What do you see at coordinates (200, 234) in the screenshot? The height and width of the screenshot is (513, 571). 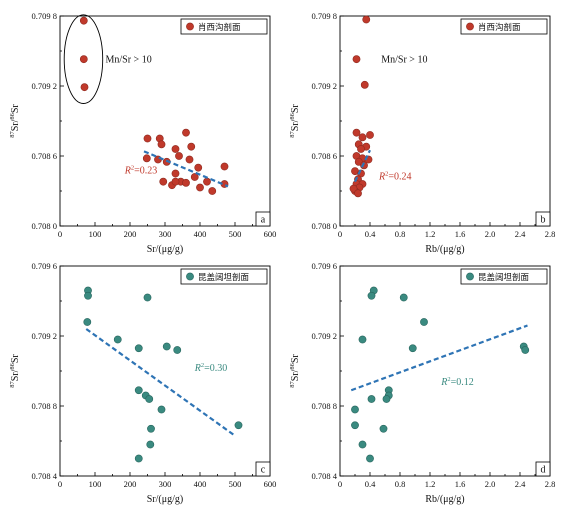 I see `x-tick-label: 400` at bounding box center [200, 234].